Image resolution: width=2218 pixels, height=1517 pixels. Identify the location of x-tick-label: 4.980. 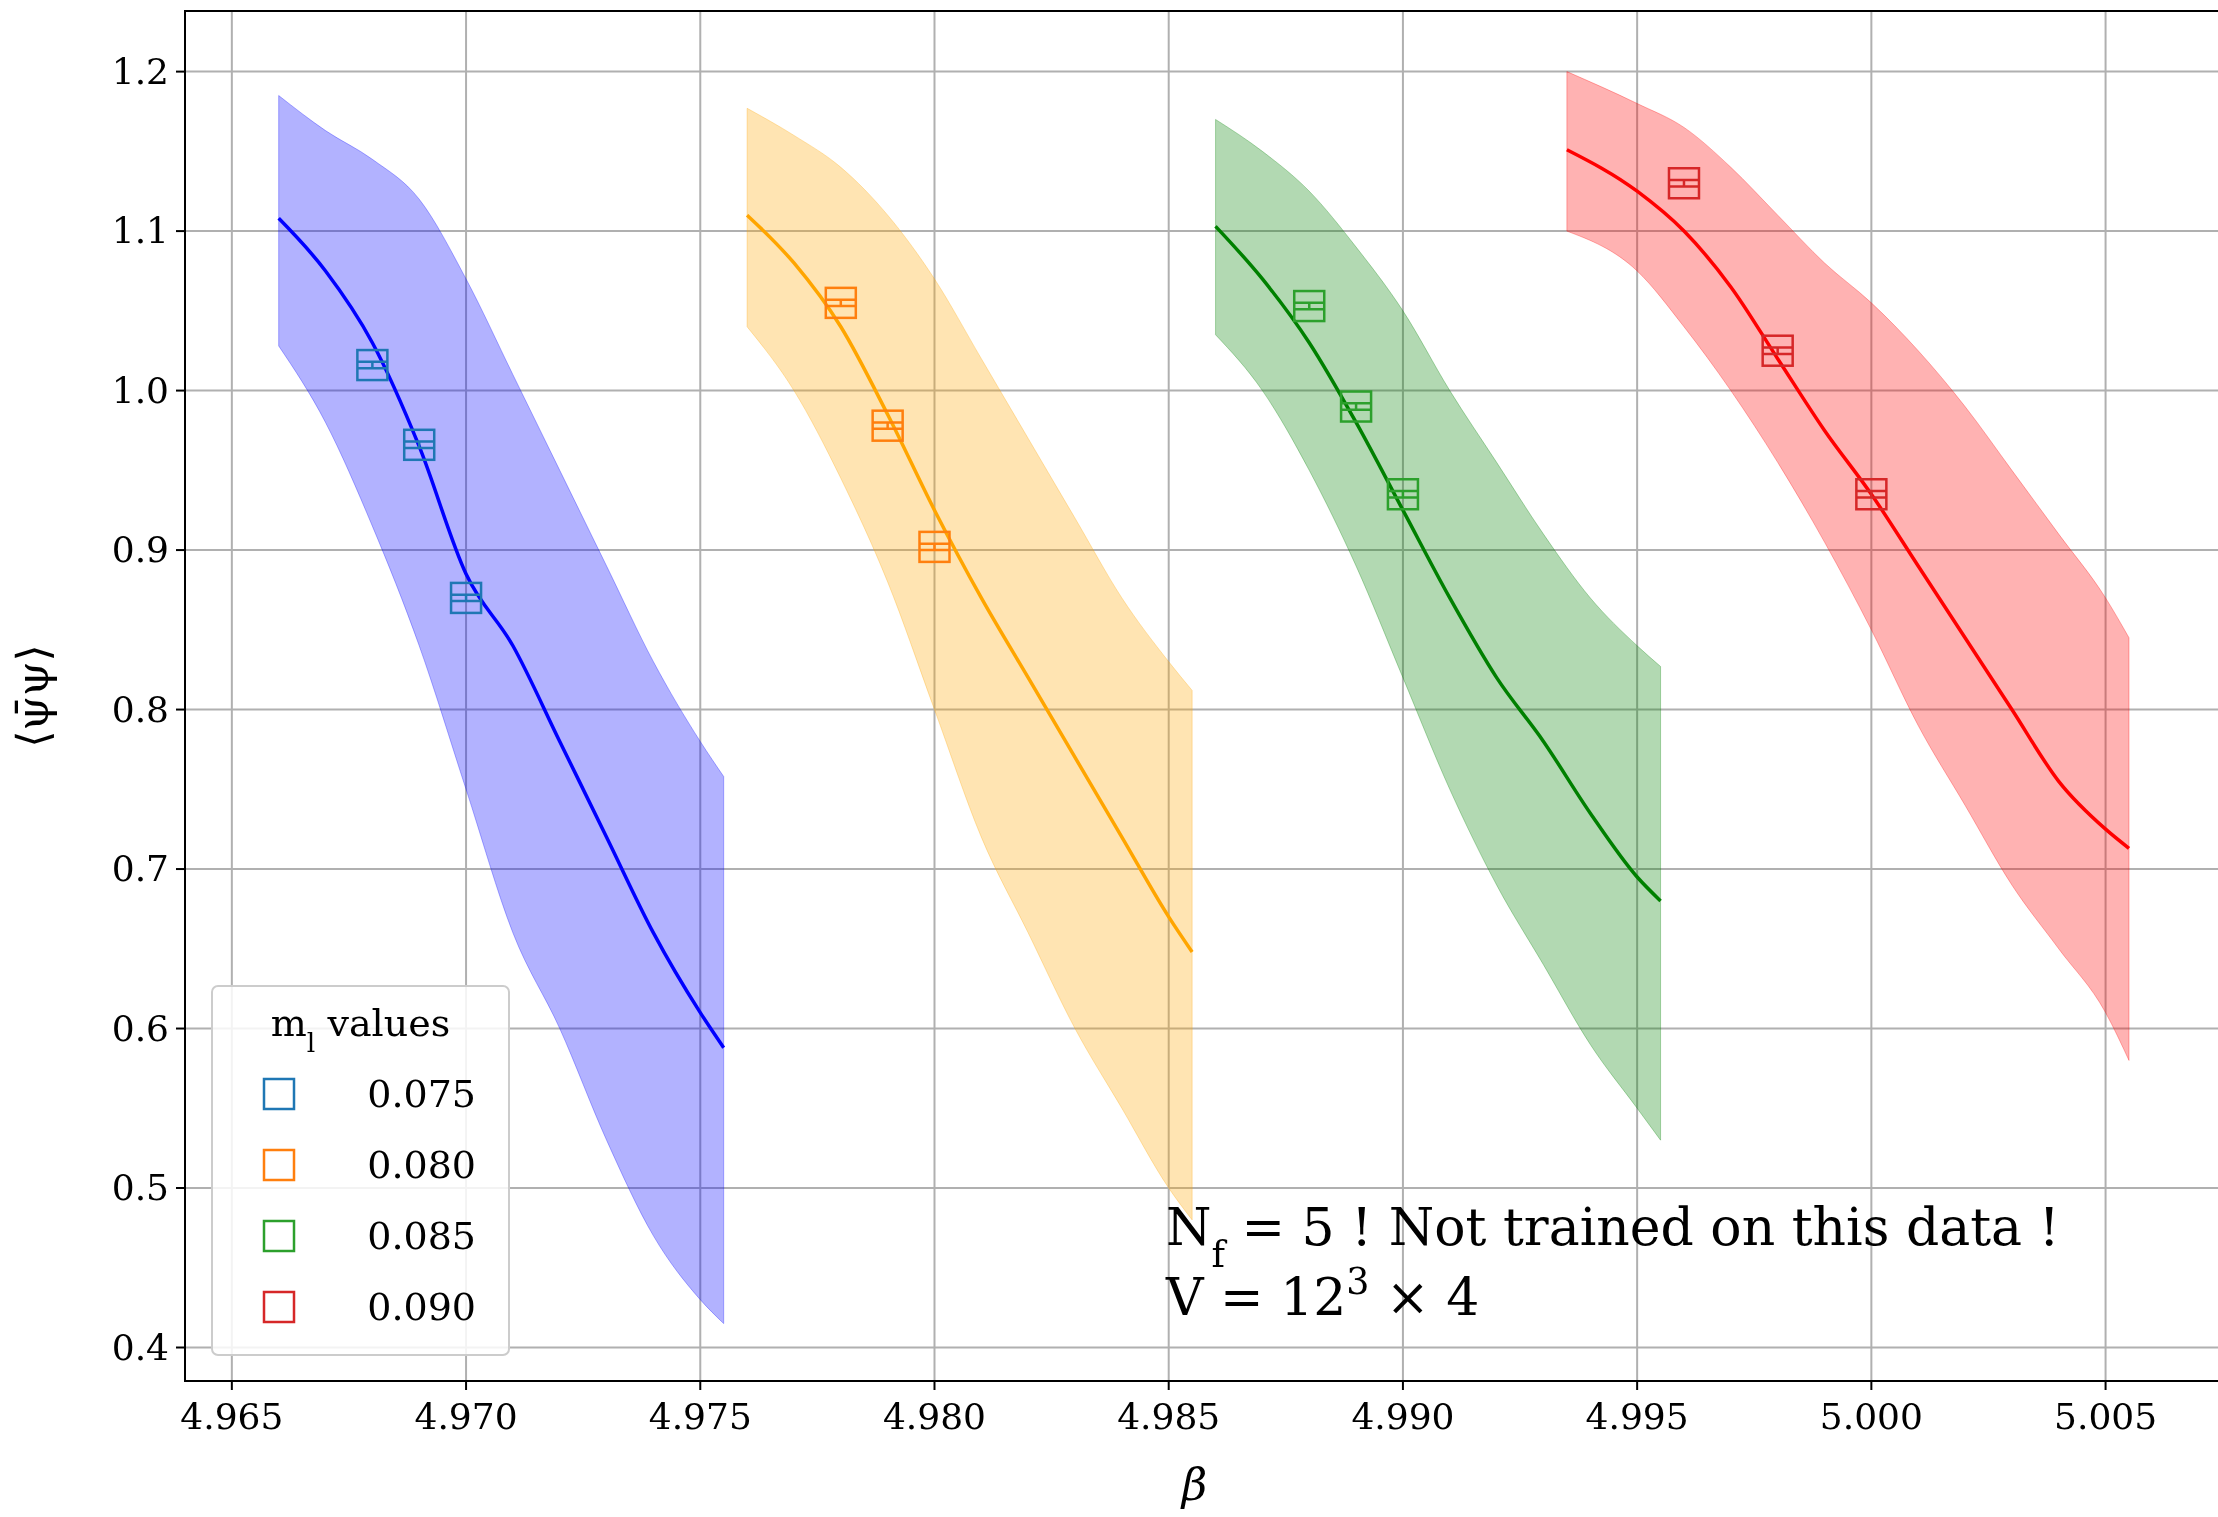
(934, 1416).